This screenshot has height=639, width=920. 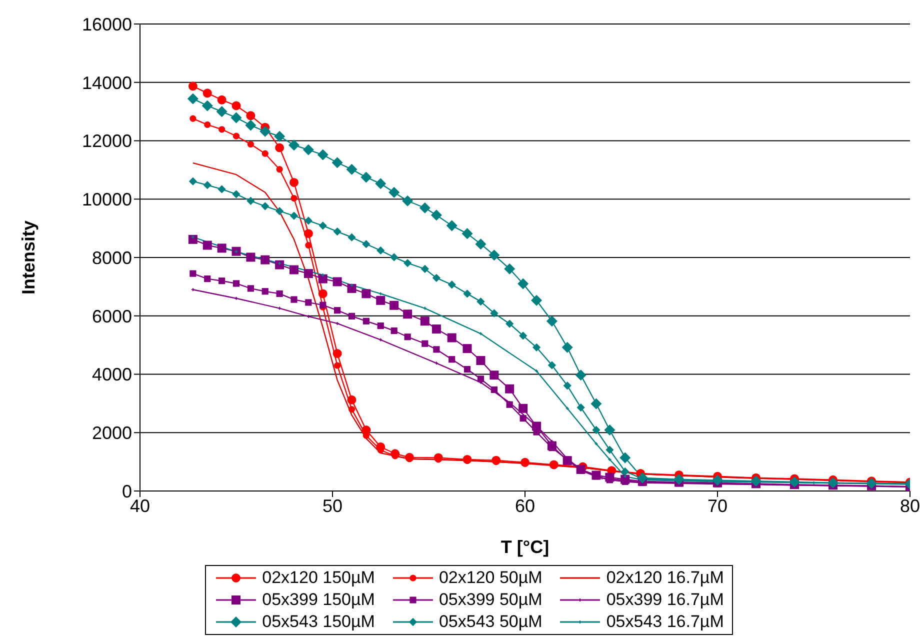 What do you see at coordinates (717, 506) in the screenshot?
I see `x-tick-label: 70` at bounding box center [717, 506].